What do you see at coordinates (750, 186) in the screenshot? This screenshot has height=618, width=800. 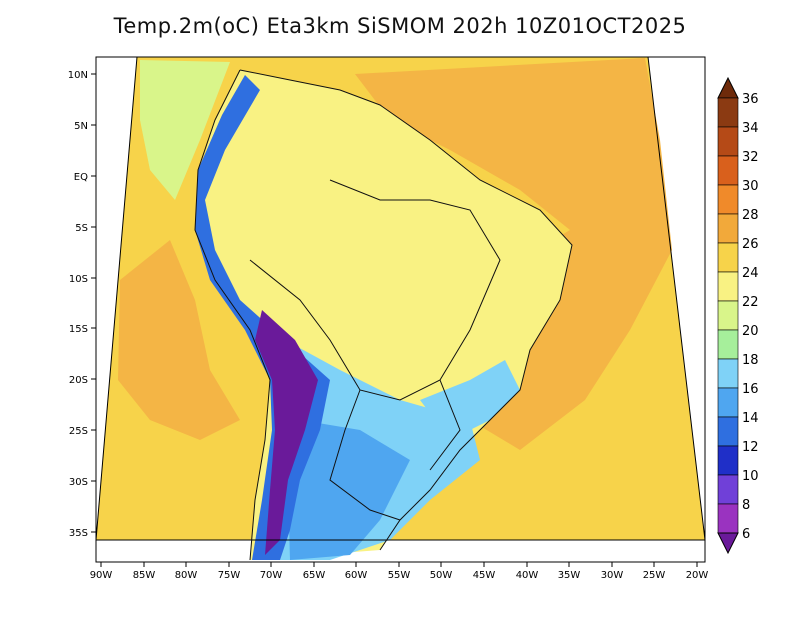 I see `colorbar-label: 30` at bounding box center [750, 186].